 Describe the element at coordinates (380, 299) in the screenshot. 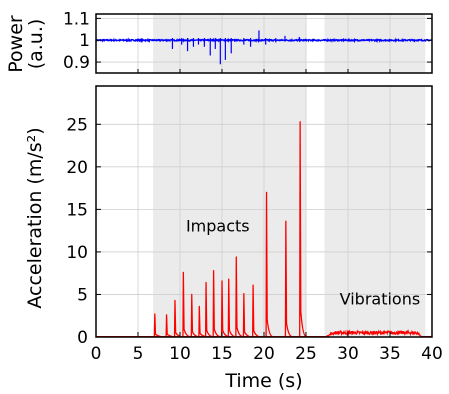

I see `annotation-vibrations: Vibrations` at that location.